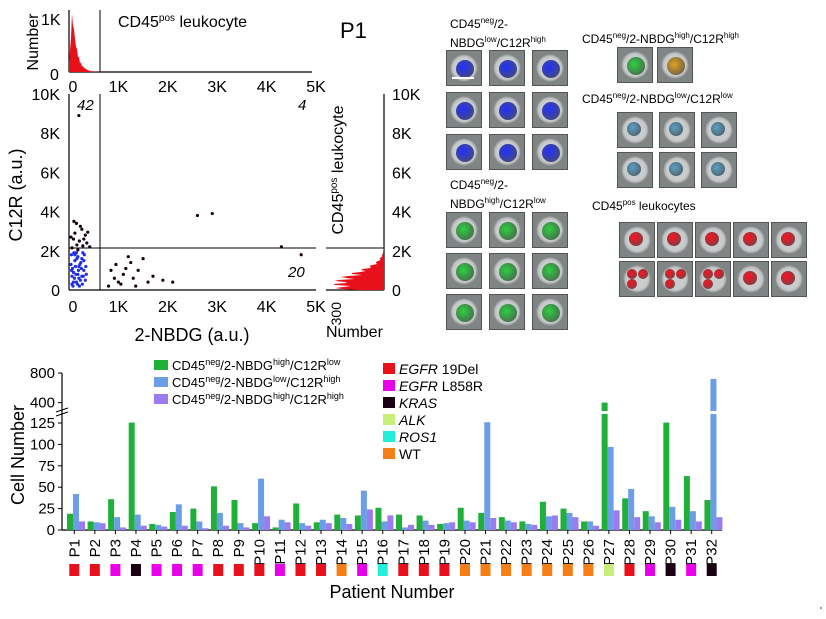 This screenshot has height=619, width=826. I want to click on img-group3-title-sup3: high, so click(731, 35).